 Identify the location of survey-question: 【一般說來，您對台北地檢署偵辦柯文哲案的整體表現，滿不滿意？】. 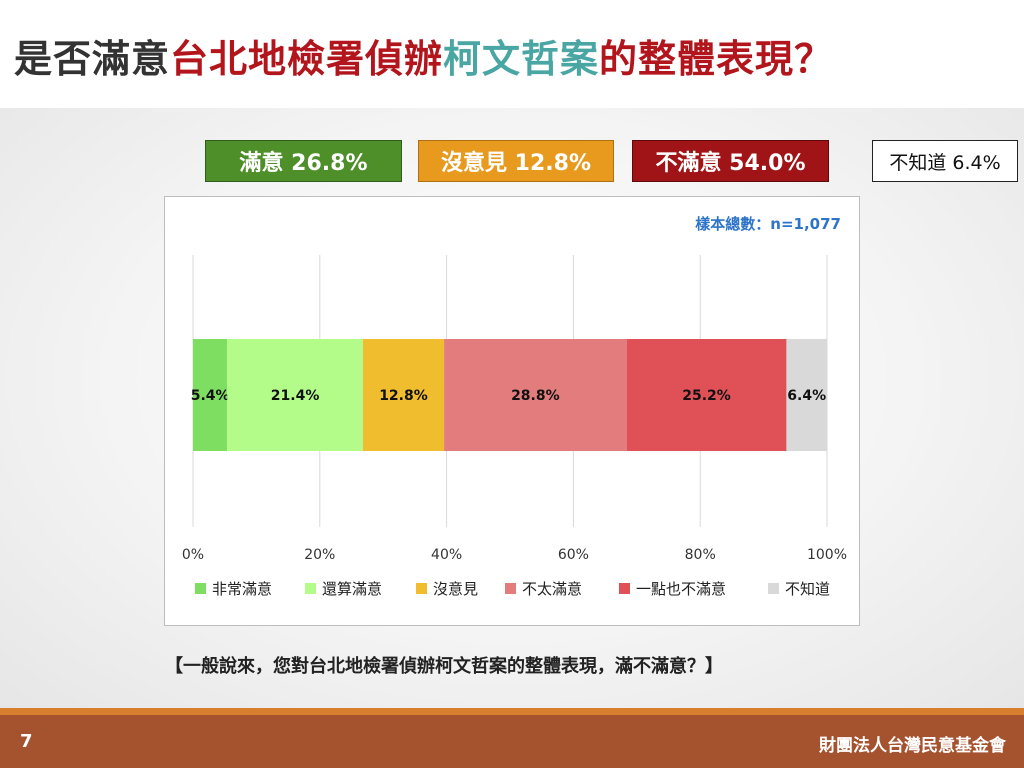
(444, 666).